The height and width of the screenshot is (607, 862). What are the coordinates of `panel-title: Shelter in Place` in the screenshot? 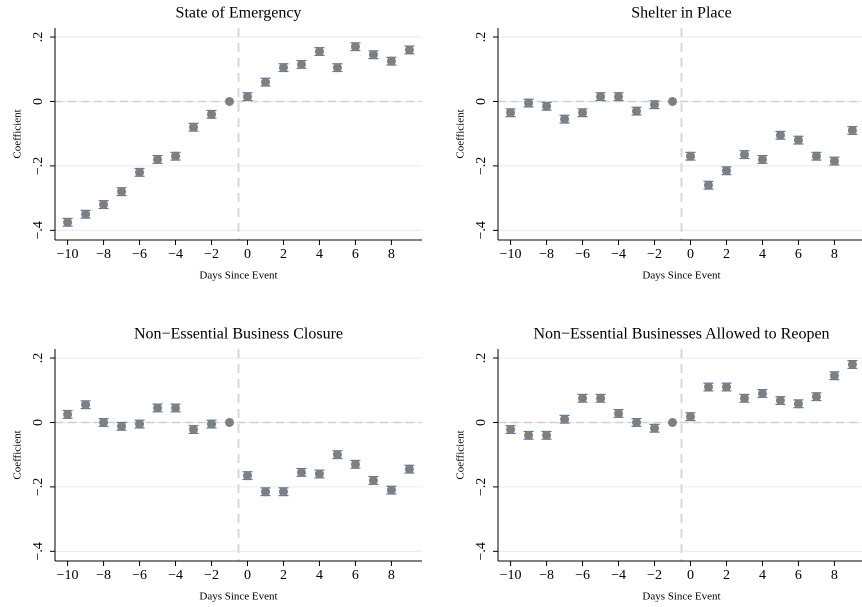 It's located at (681, 13).